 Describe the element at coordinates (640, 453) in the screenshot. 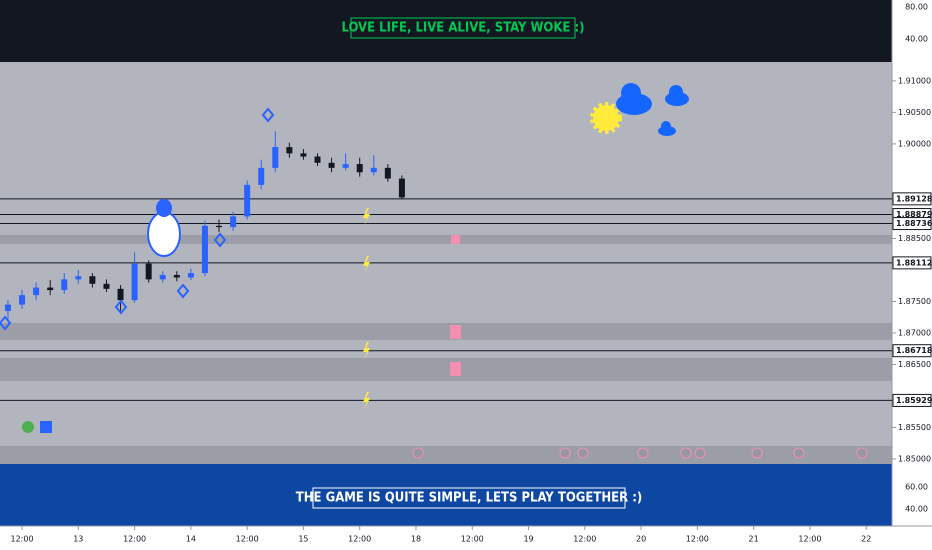

I see `event-icon` at that location.